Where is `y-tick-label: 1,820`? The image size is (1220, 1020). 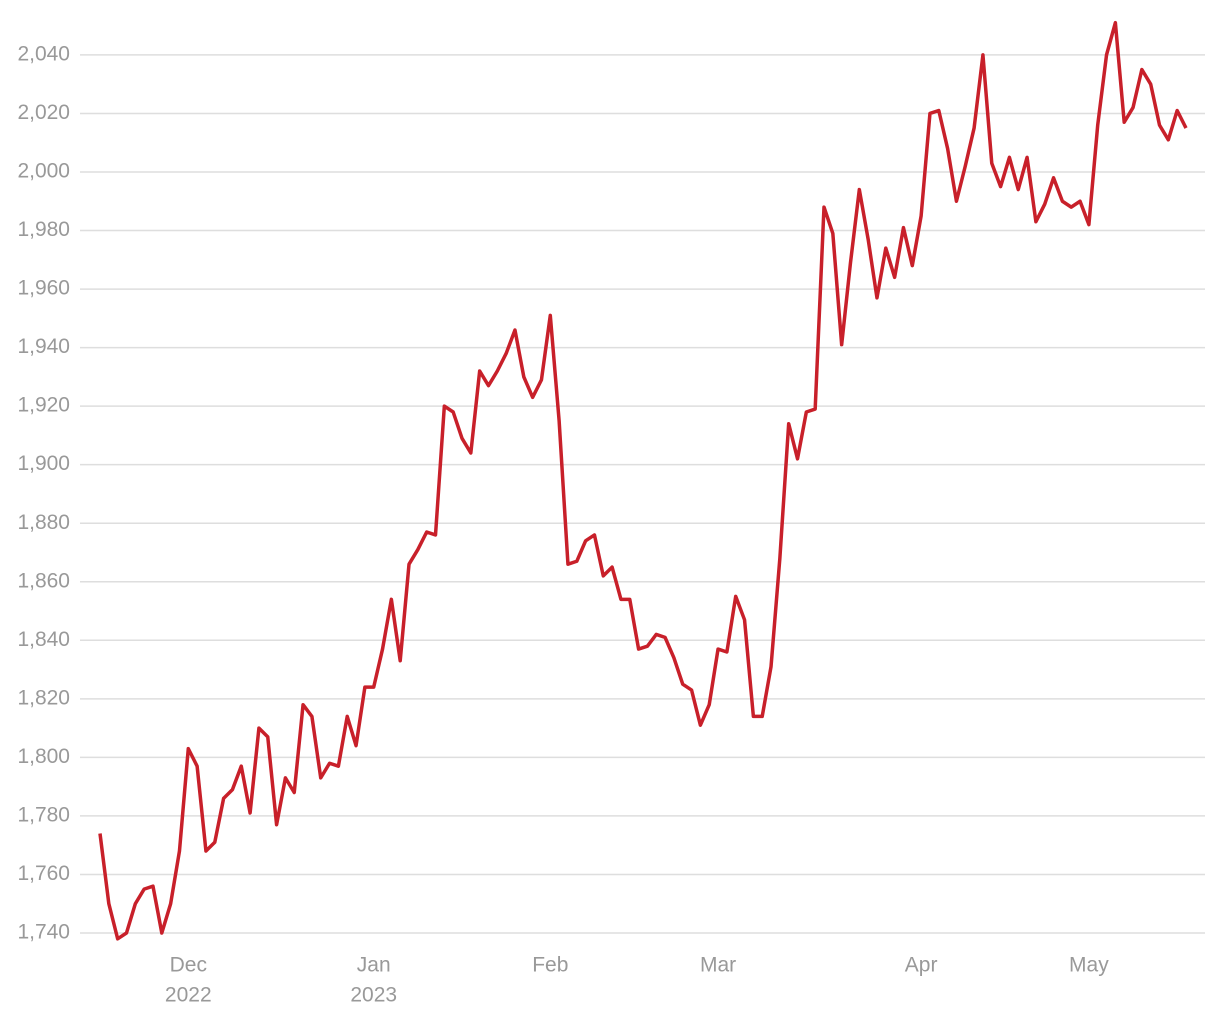
y-tick-label: 1,820 is located at coordinates (43, 697).